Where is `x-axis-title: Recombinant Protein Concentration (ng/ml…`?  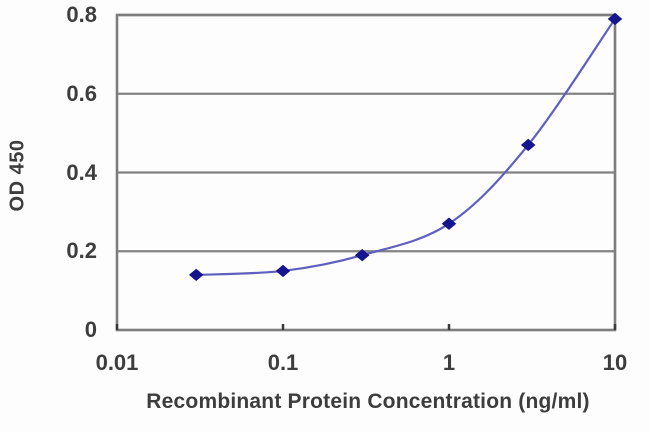
x-axis-title: Recombinant Protein Concentration (ng/ml… is located at coordinates (368, 401).